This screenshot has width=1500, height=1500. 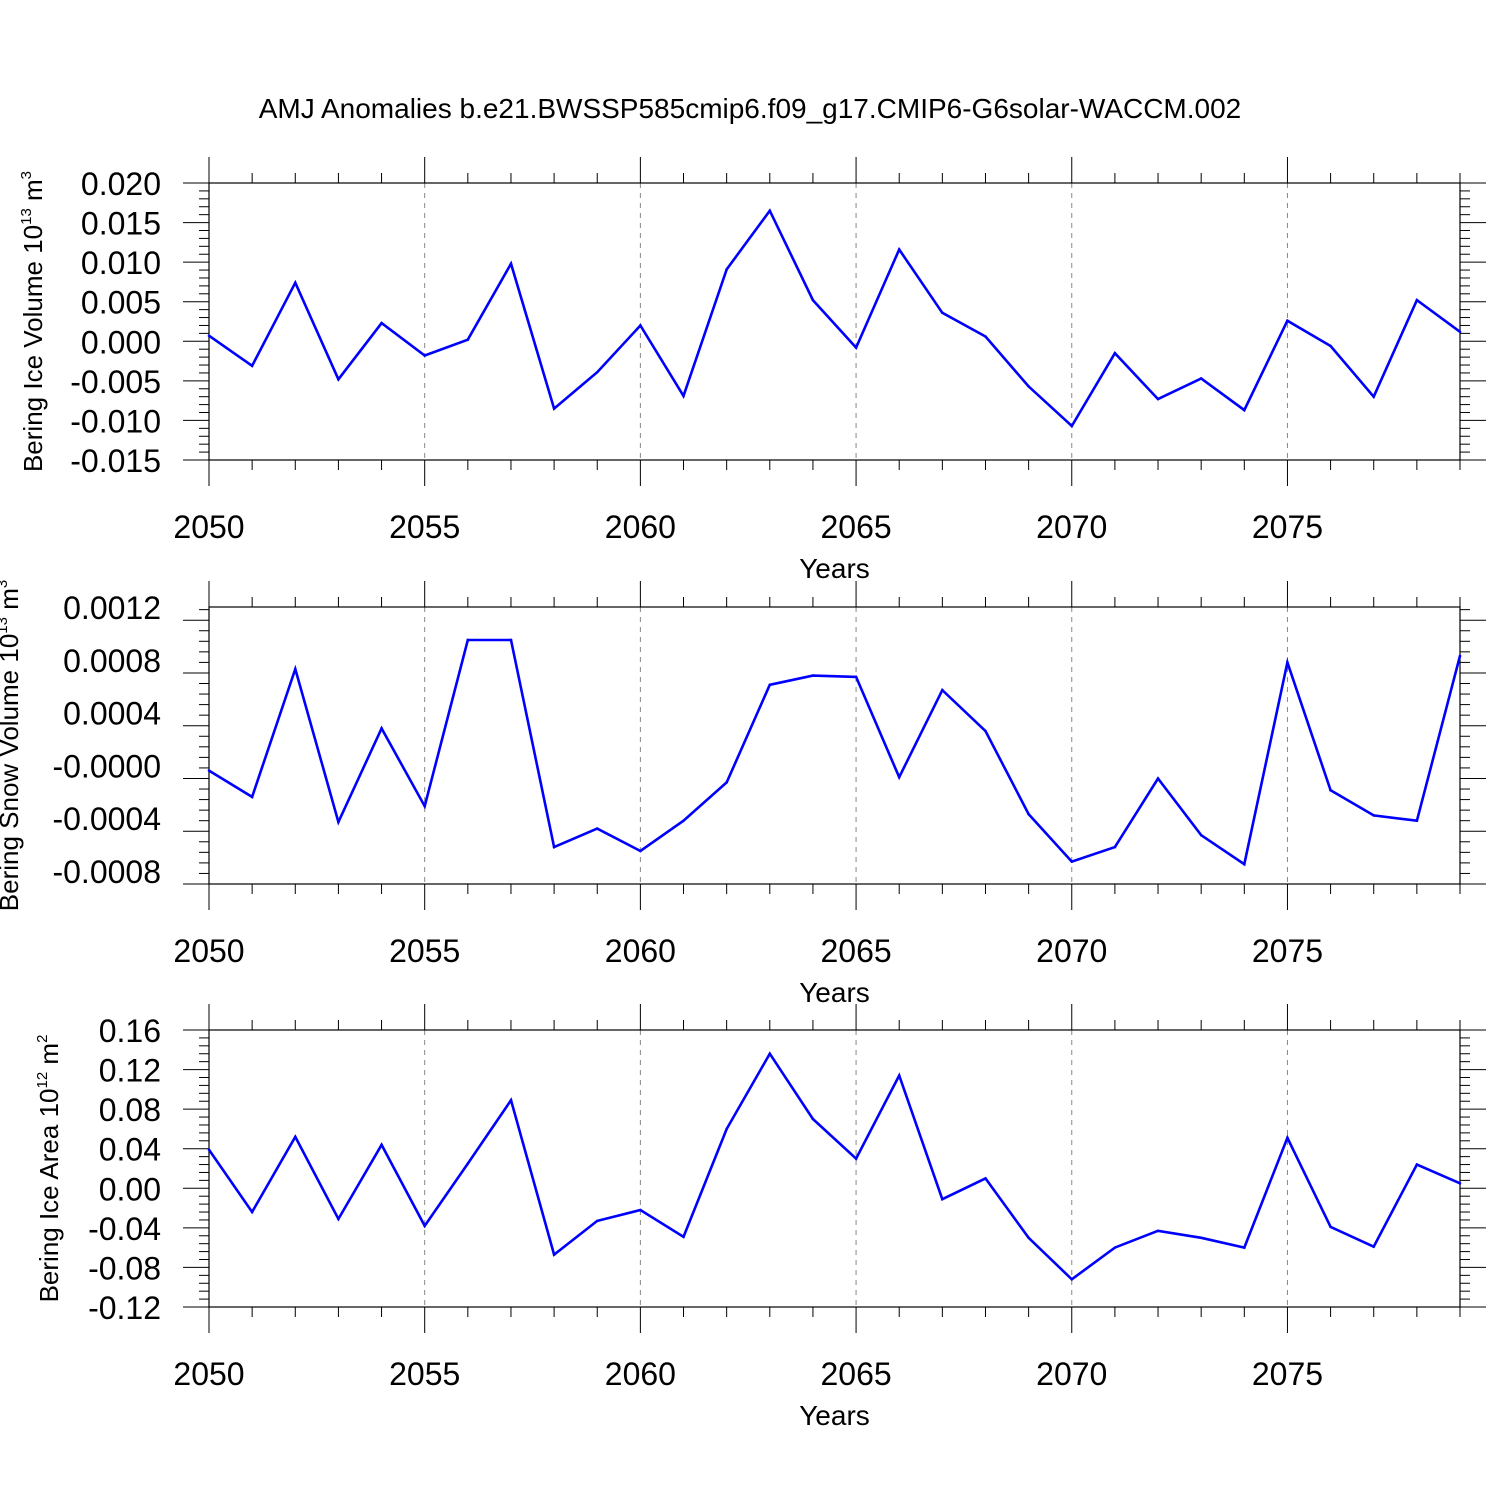 What do you see at coordinates (115, 421) in the screenshot?
I see `y-tick-label: -0.010` at bounding box center [115, 421].